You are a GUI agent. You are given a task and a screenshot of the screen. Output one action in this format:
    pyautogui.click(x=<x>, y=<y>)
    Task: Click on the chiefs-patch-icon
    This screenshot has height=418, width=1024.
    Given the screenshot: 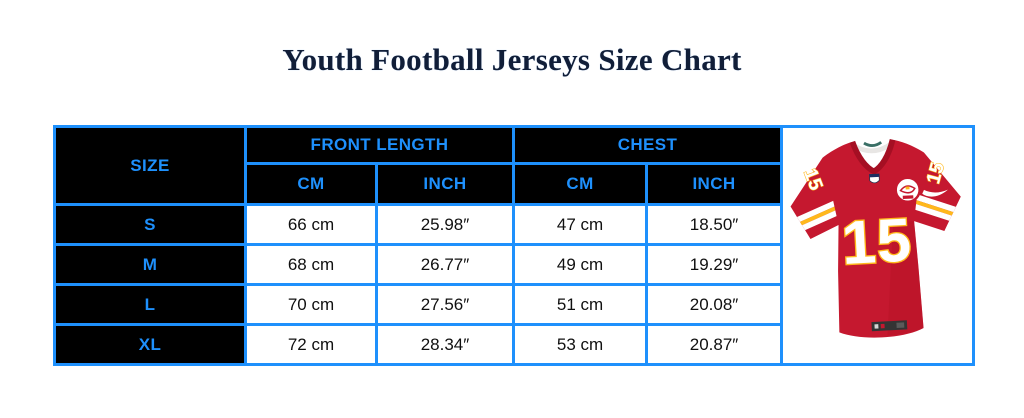 What is the action you would take?
    pyautogui.click(x=907, y=189)
    